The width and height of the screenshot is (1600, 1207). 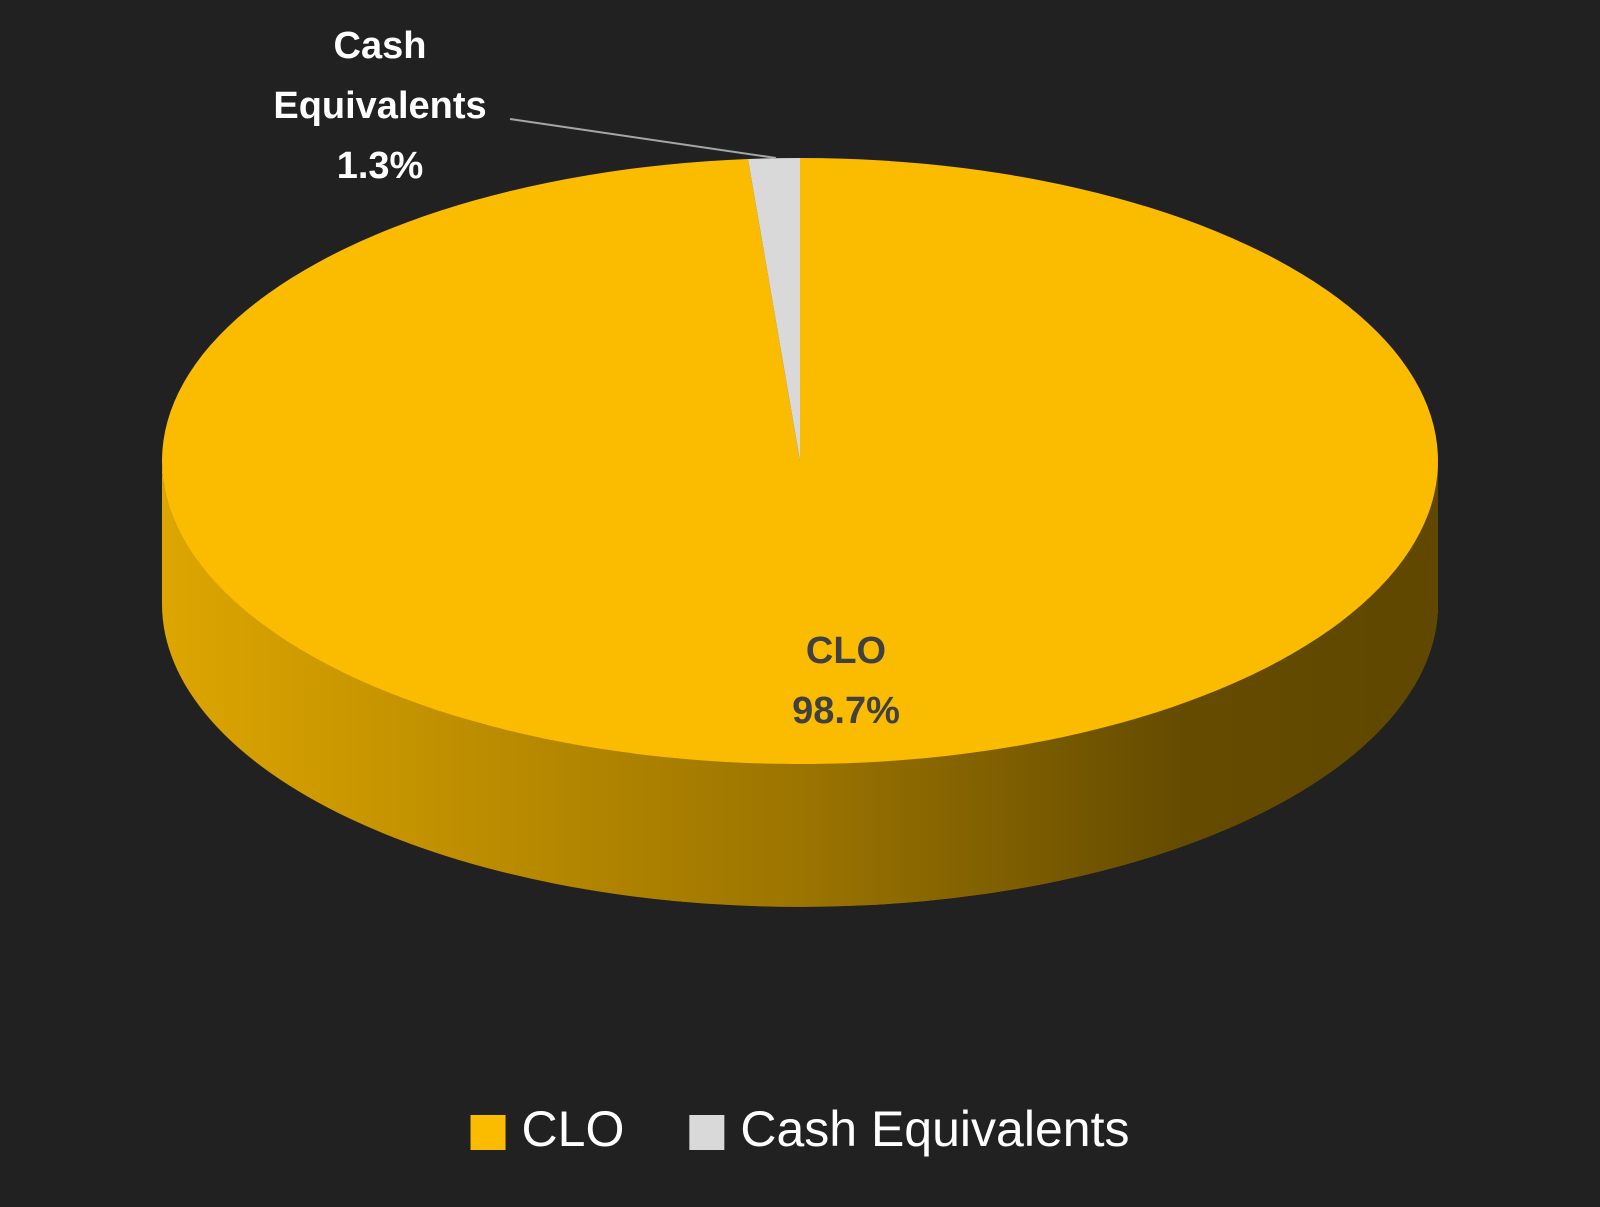 I want to click on legend: CLO Cash Equivalents, so click(x=799, y=1129).